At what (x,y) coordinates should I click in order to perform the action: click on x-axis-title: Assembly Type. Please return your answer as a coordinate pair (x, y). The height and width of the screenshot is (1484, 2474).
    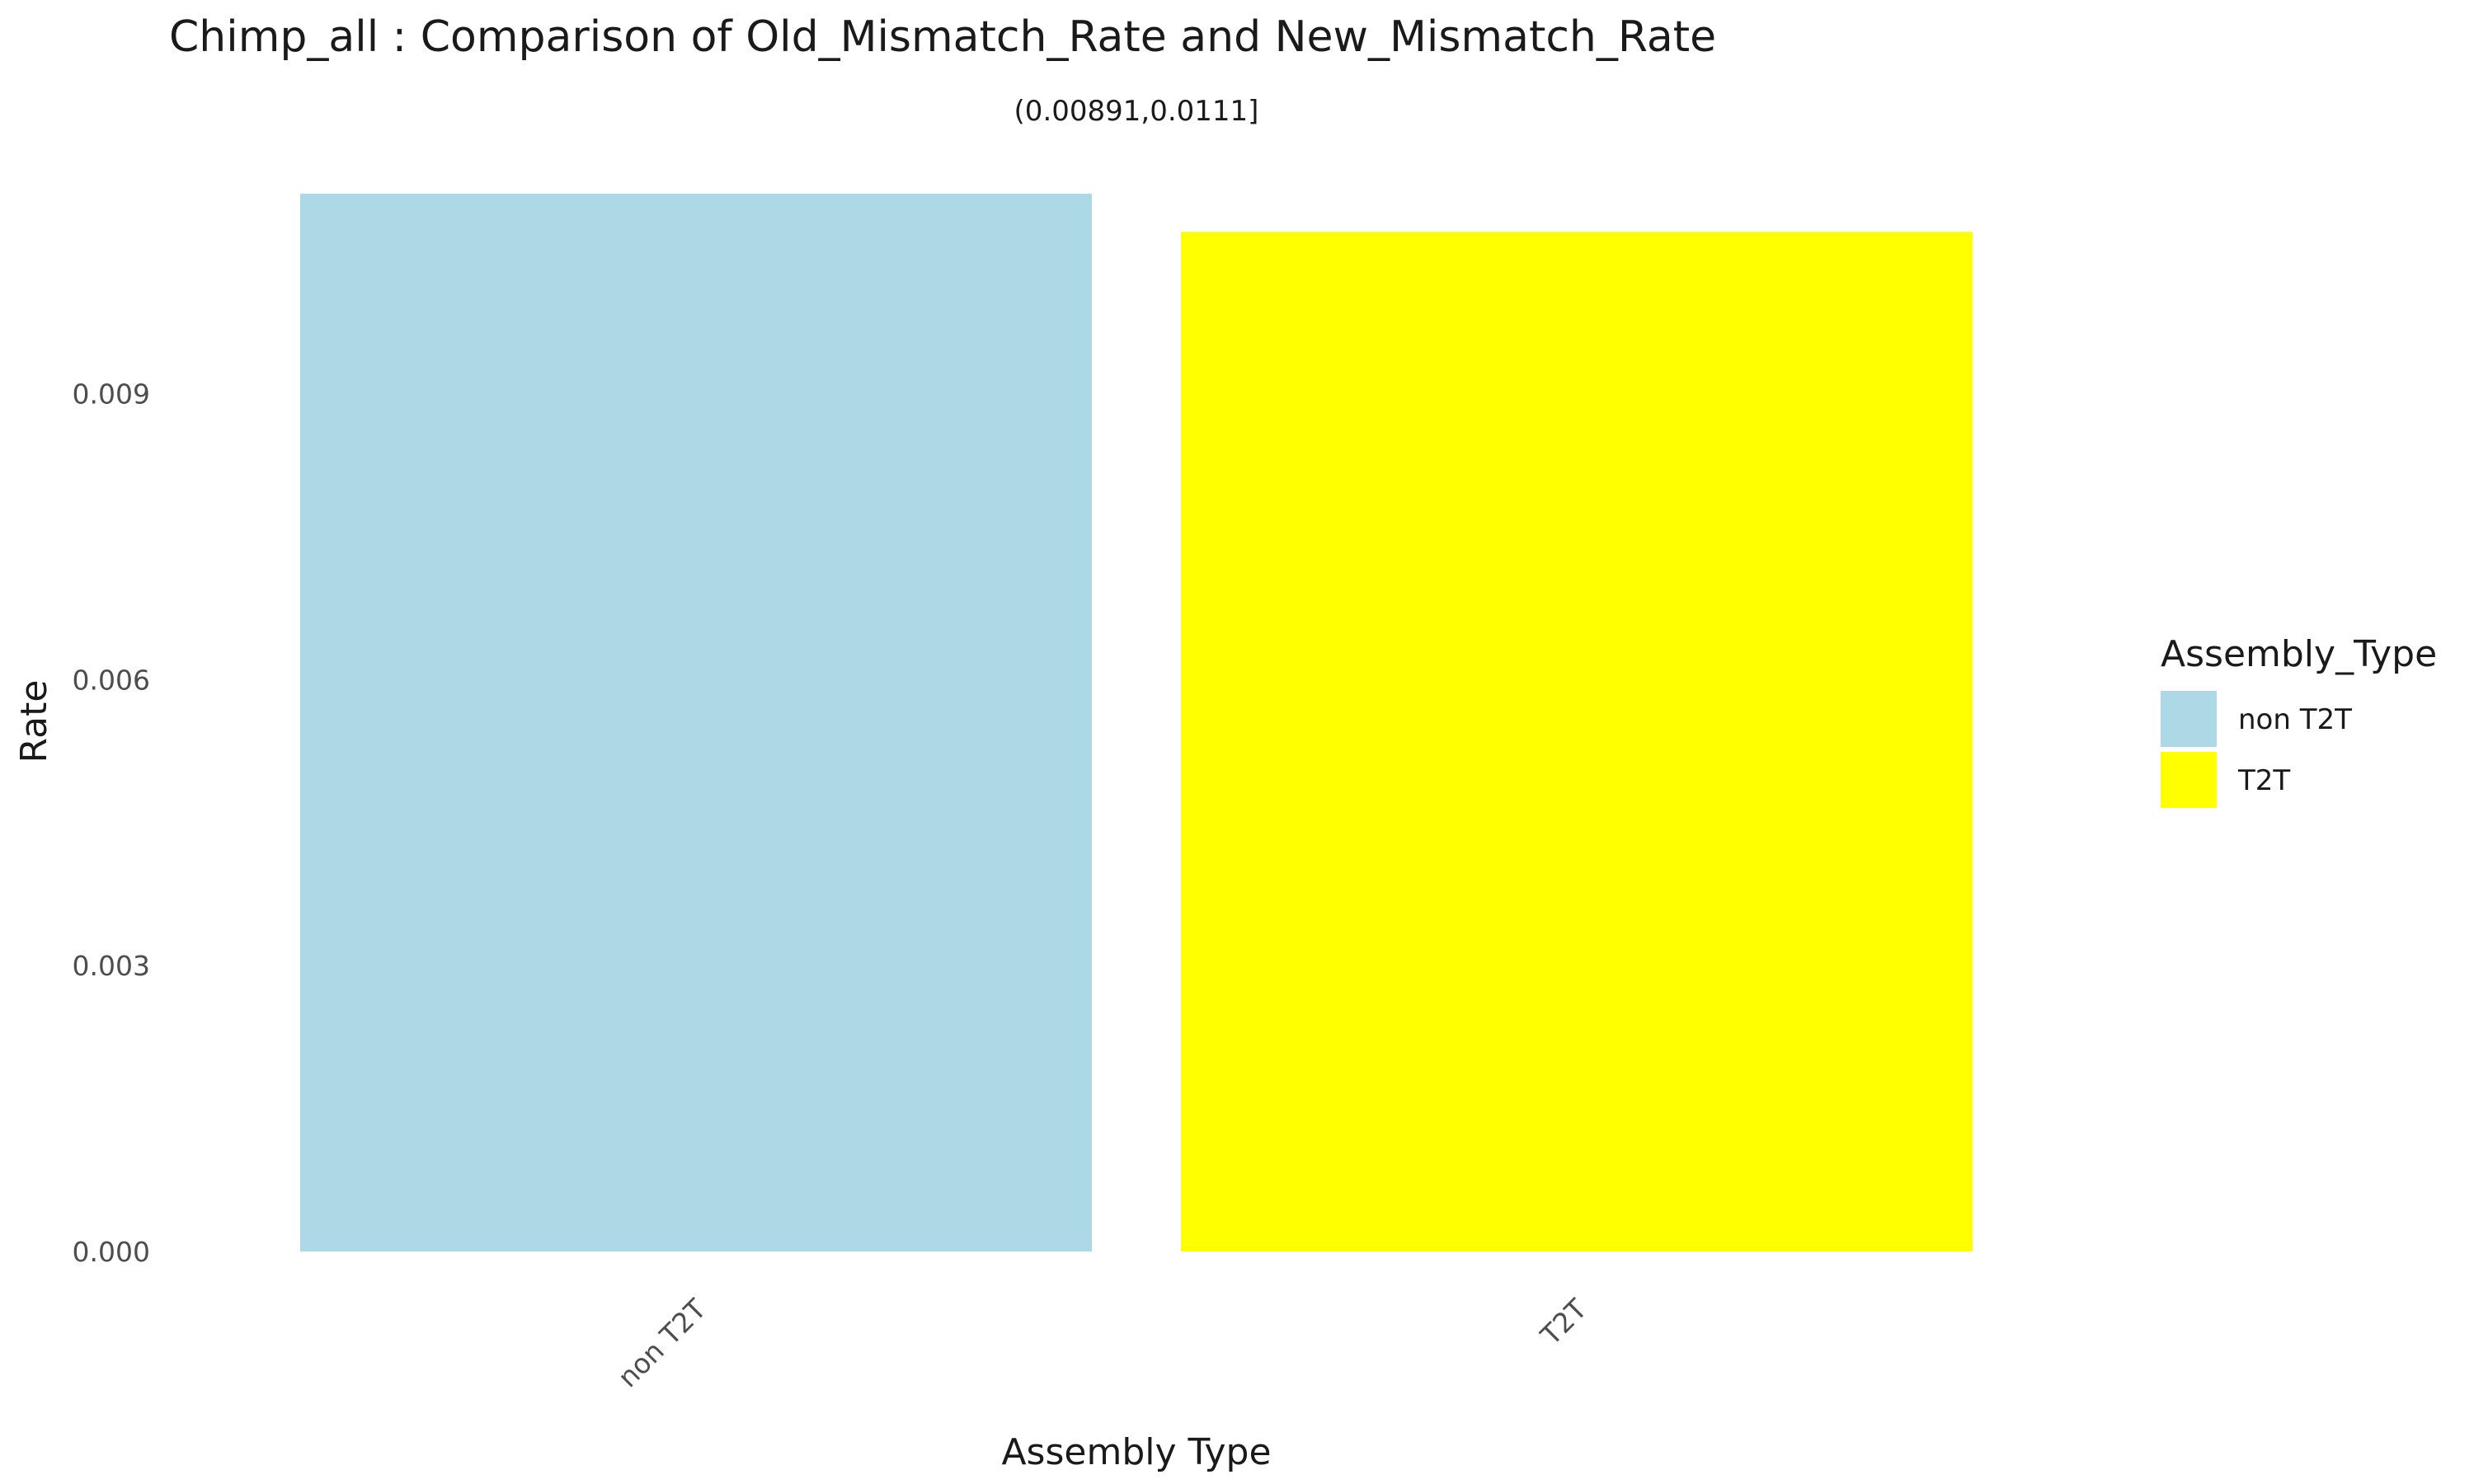
    Looking at the image, I should click on (1136, 1452).